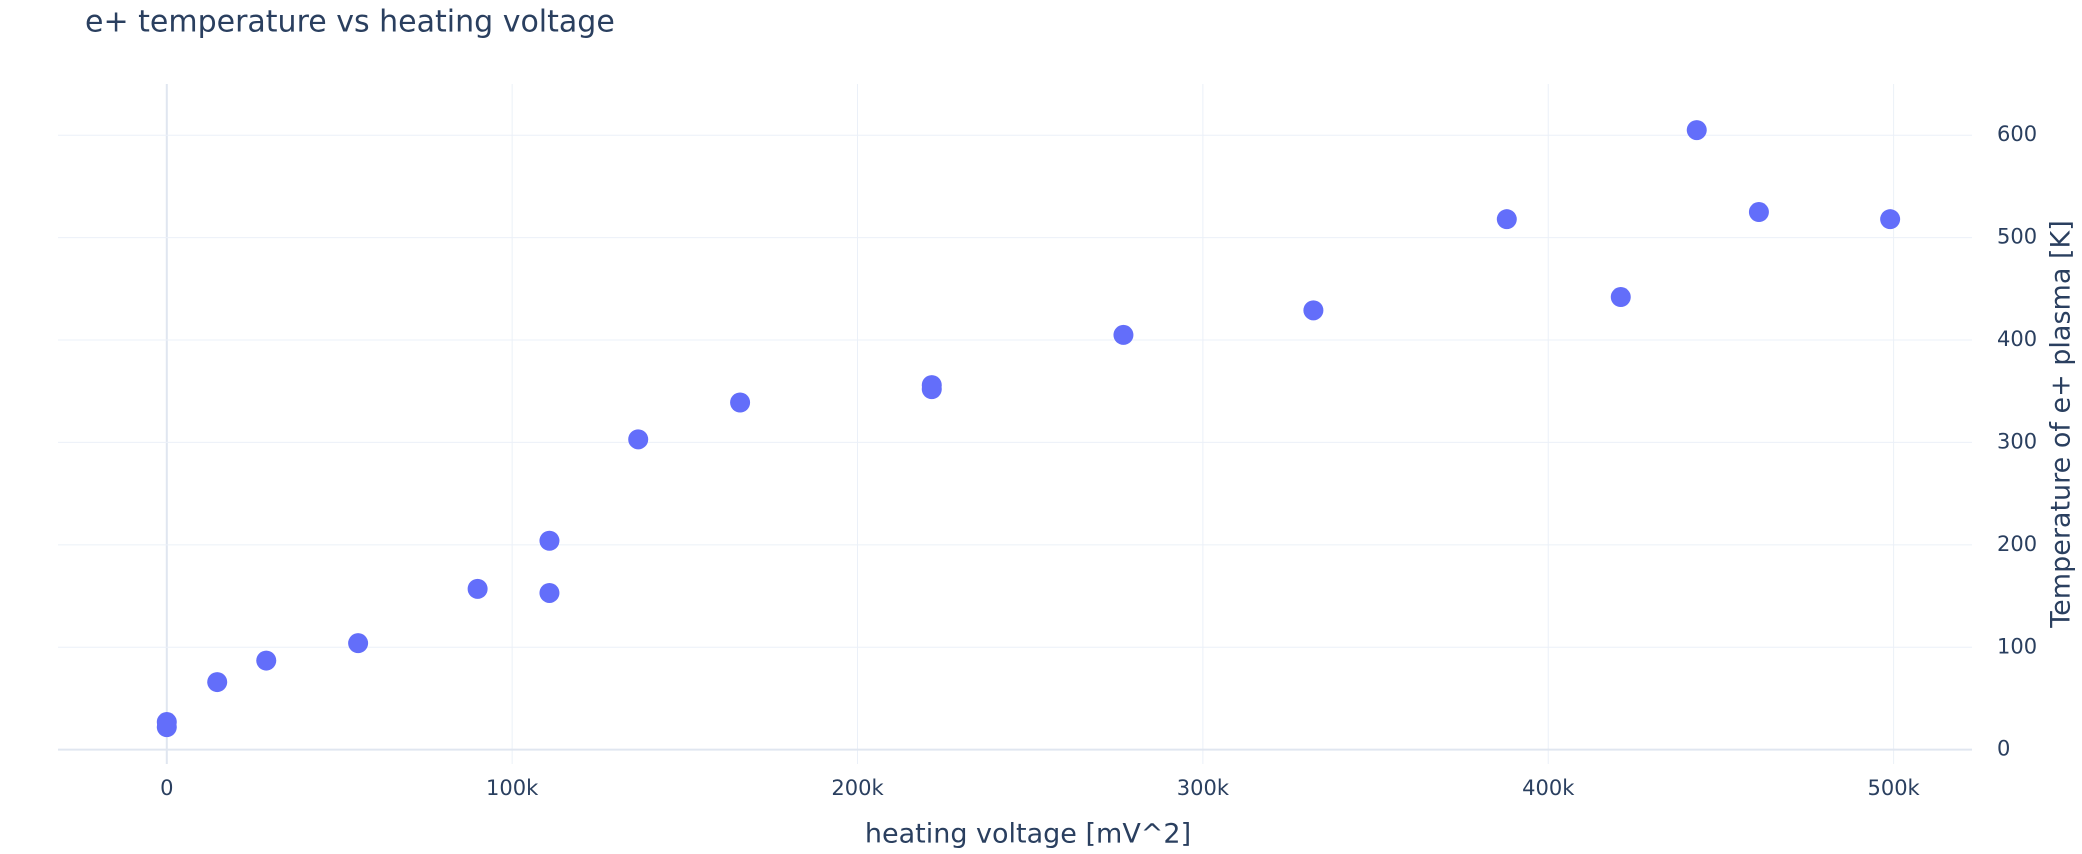 The image size is (2082, 854). Describe the element at coordinates (2017, 339) in the screenshot. I see `y-tick-label: 400` at that location.